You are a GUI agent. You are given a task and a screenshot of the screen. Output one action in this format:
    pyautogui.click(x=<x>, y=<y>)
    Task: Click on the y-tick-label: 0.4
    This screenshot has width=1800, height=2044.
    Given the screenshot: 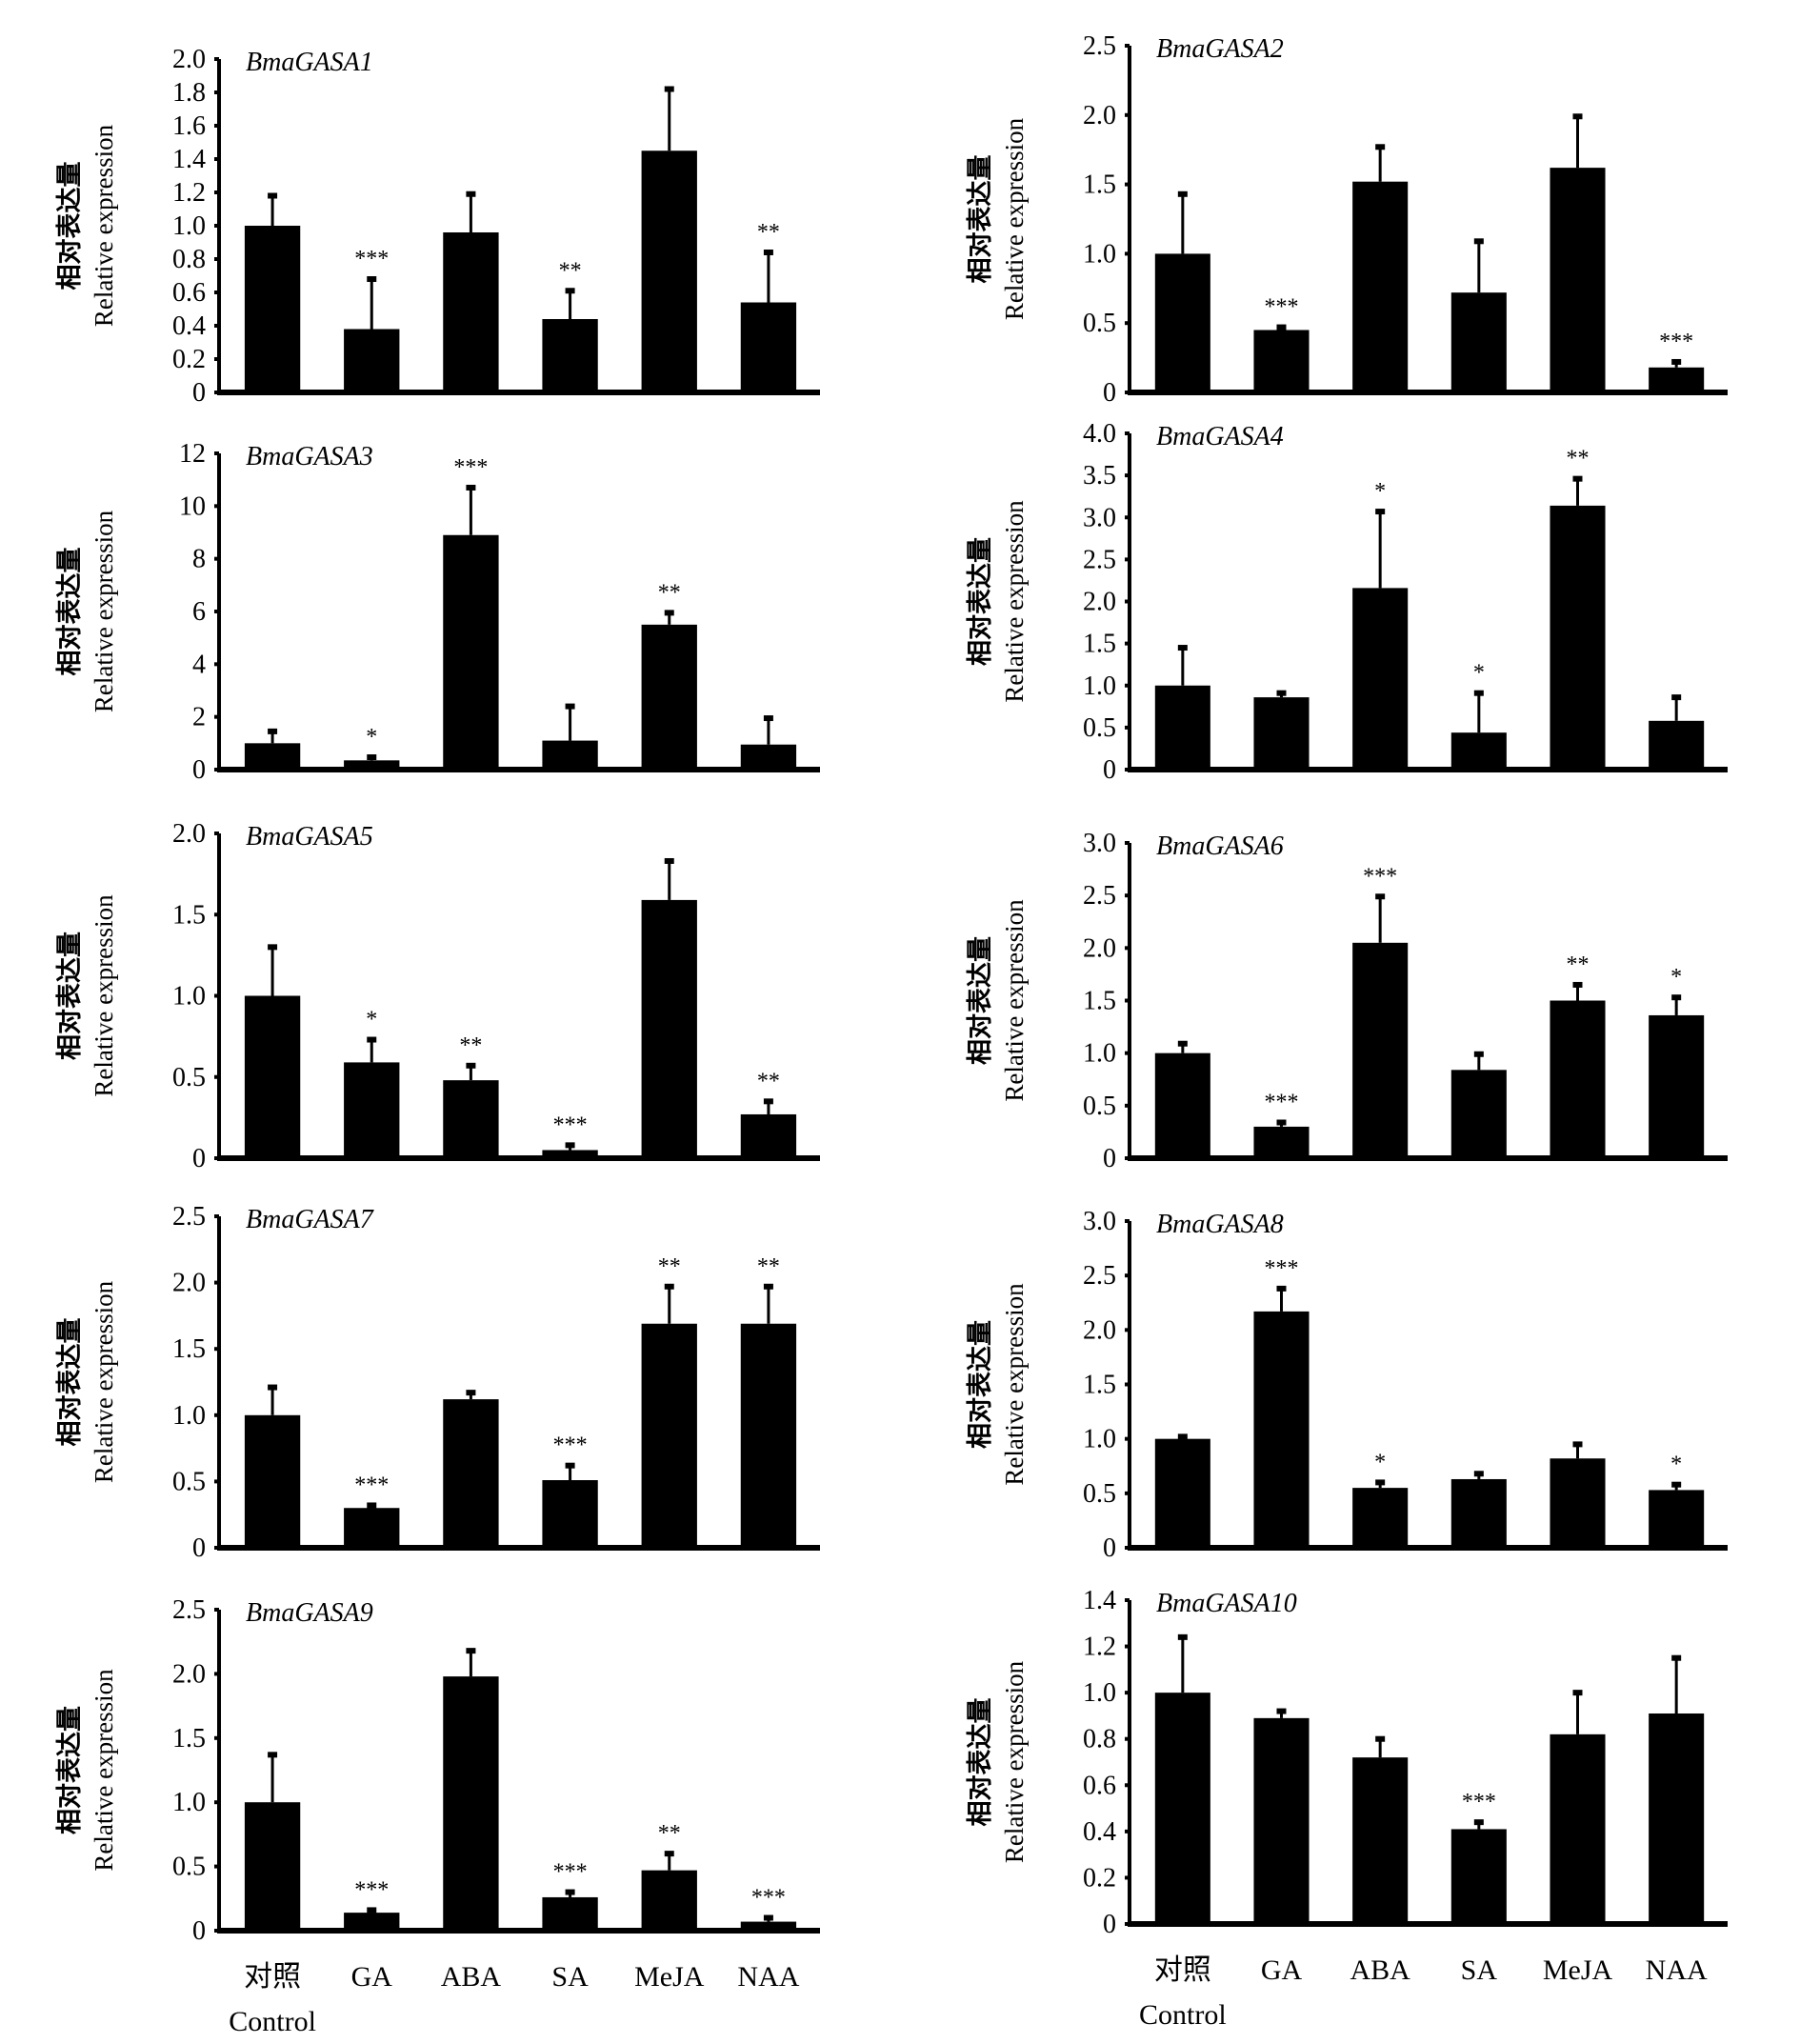 What is the action you would take?
    pyautogui.click(x=1099, y=1832)
    